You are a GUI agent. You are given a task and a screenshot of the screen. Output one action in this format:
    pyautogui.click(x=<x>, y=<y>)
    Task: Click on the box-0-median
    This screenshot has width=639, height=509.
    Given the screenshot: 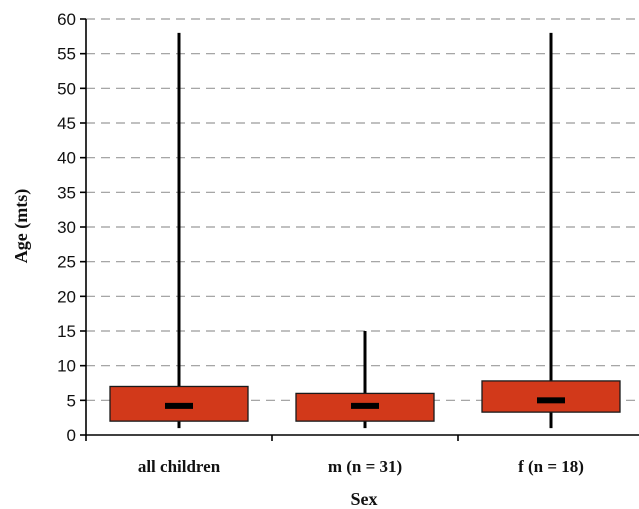 What is the action you would take?
    pyautogui.click(x=179, y=405)
    